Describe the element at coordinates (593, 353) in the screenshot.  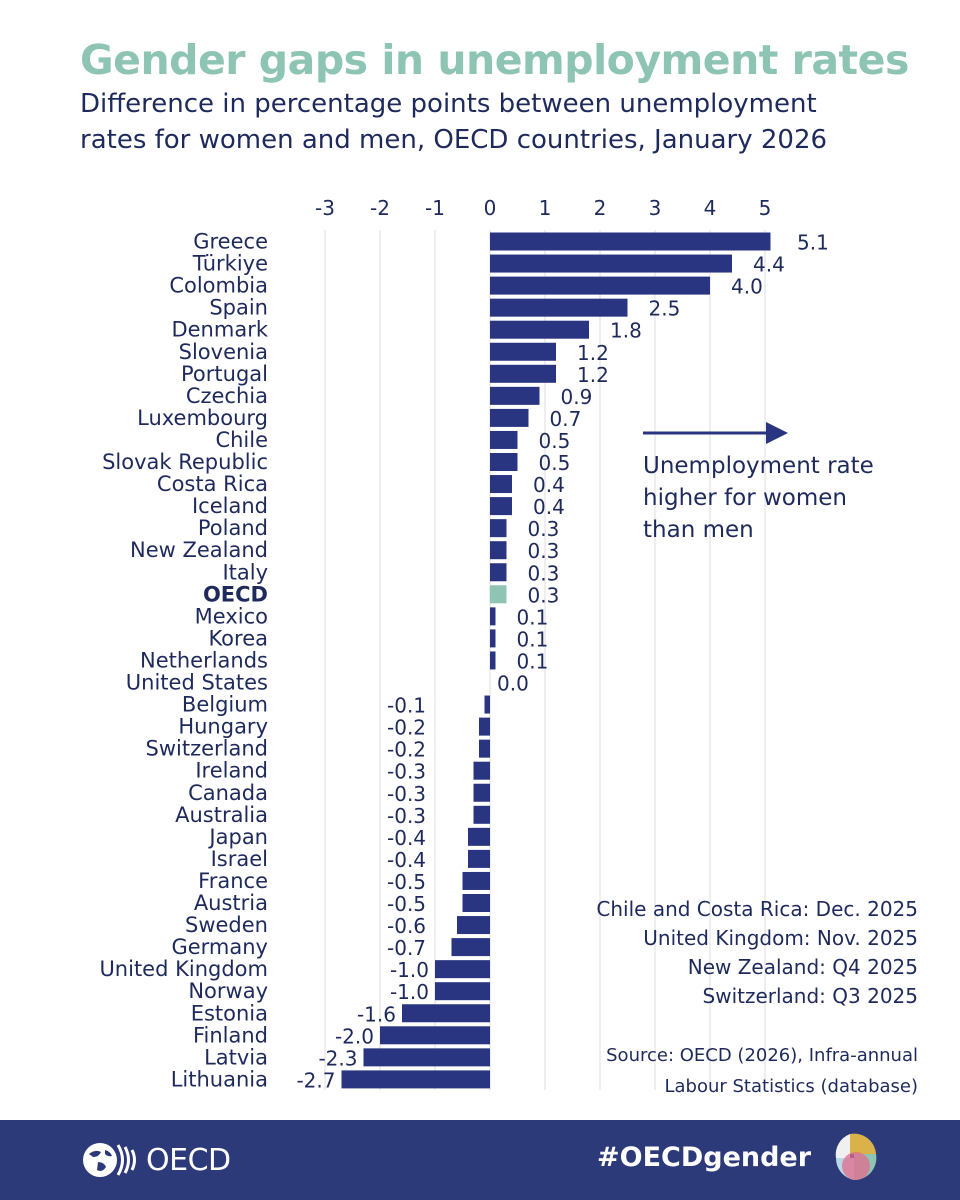
I see `data-label: 1.2` at that location.